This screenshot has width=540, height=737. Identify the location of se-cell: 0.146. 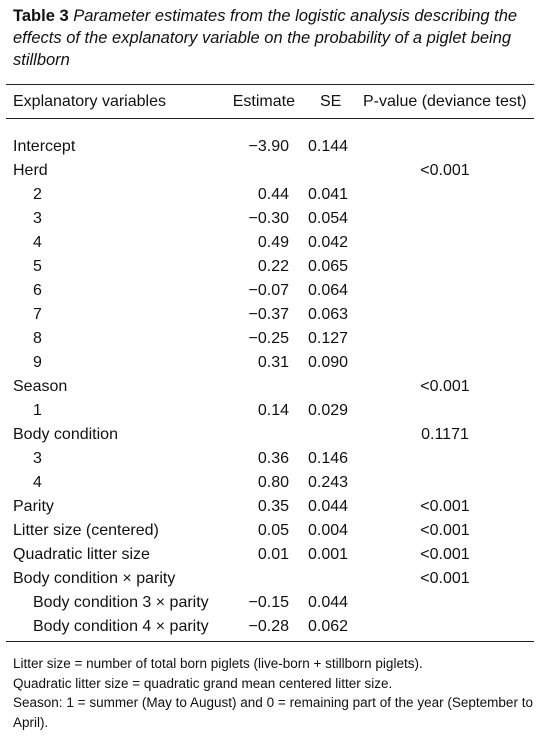
(328, 458).